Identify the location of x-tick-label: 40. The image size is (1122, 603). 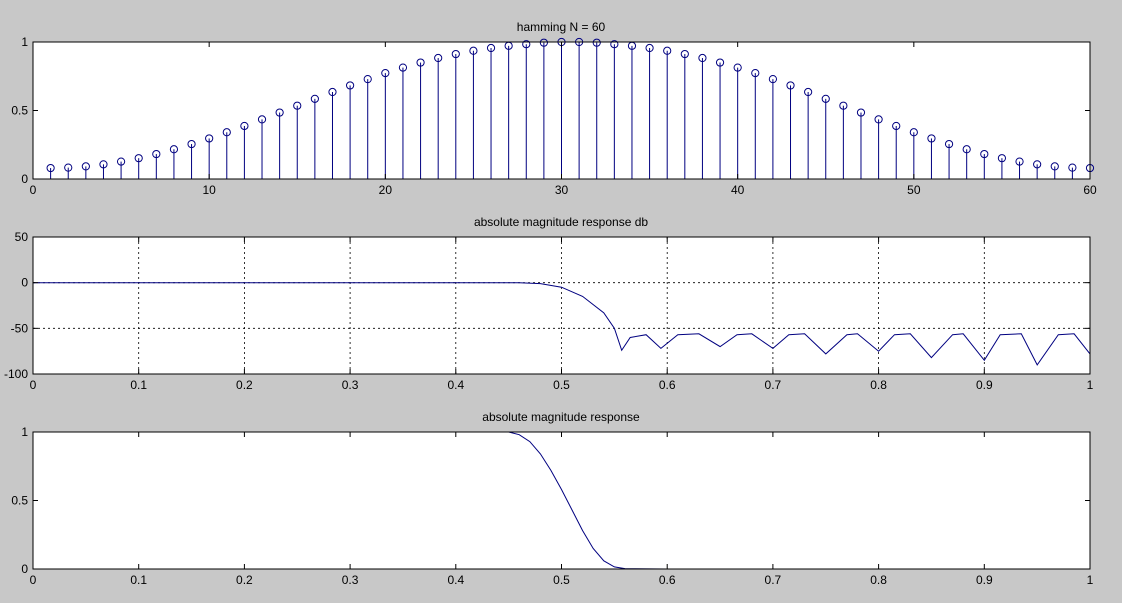
(738, 190).